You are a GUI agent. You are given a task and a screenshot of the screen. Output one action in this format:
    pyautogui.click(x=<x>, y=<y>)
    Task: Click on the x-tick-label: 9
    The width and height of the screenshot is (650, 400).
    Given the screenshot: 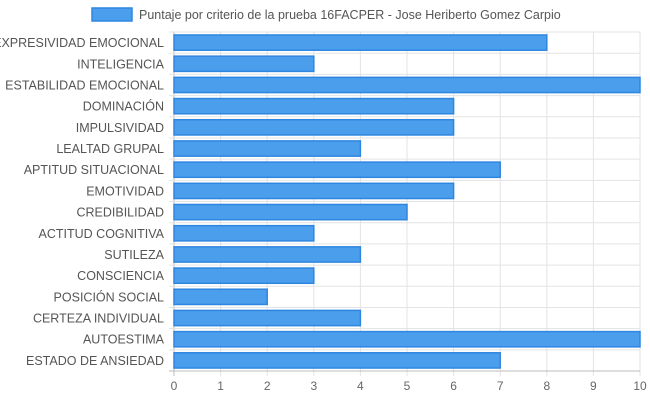 What is the action you would take?
    pyautogui.click(x=593, y=386)
    